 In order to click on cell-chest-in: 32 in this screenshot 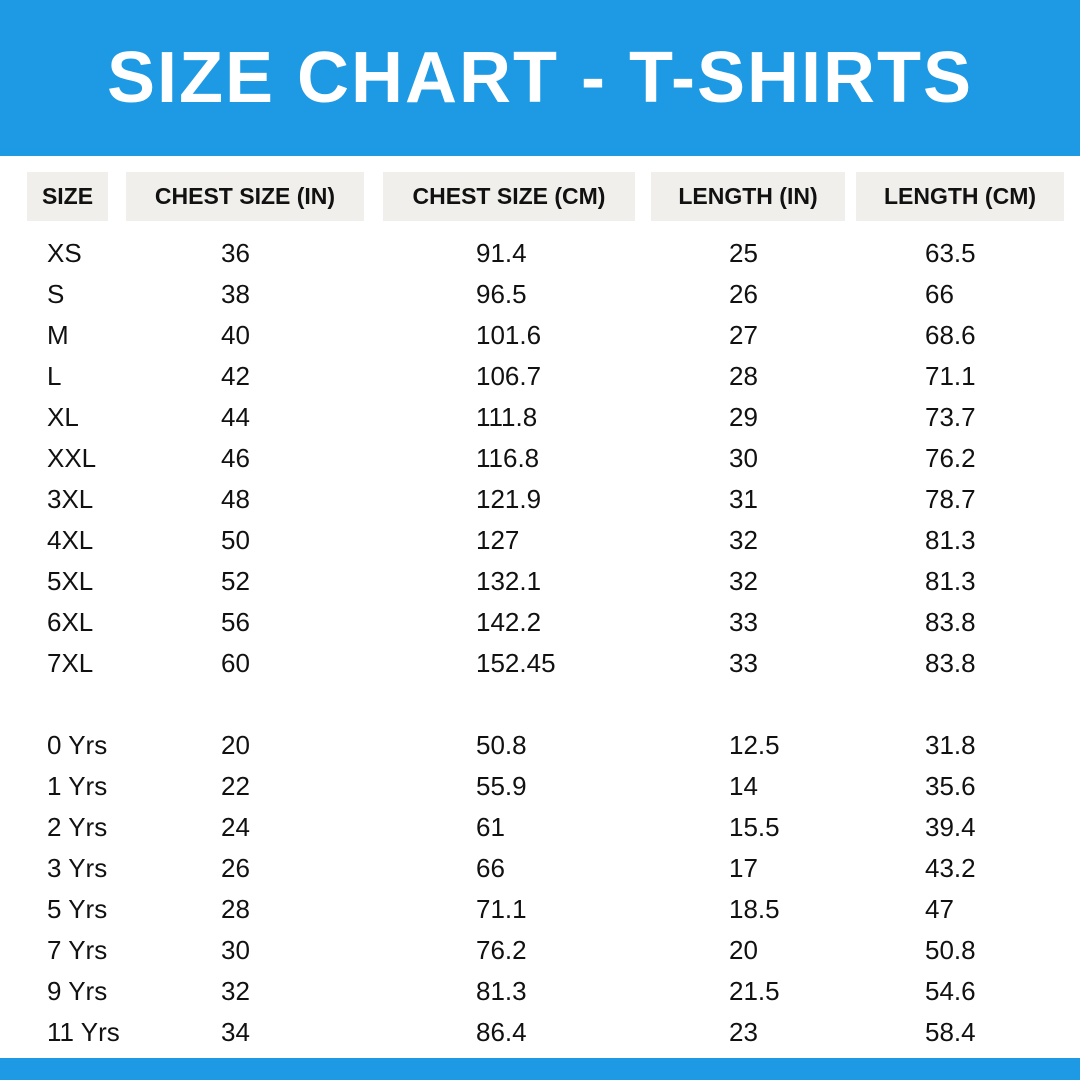, I will do `click(235, 991)`.